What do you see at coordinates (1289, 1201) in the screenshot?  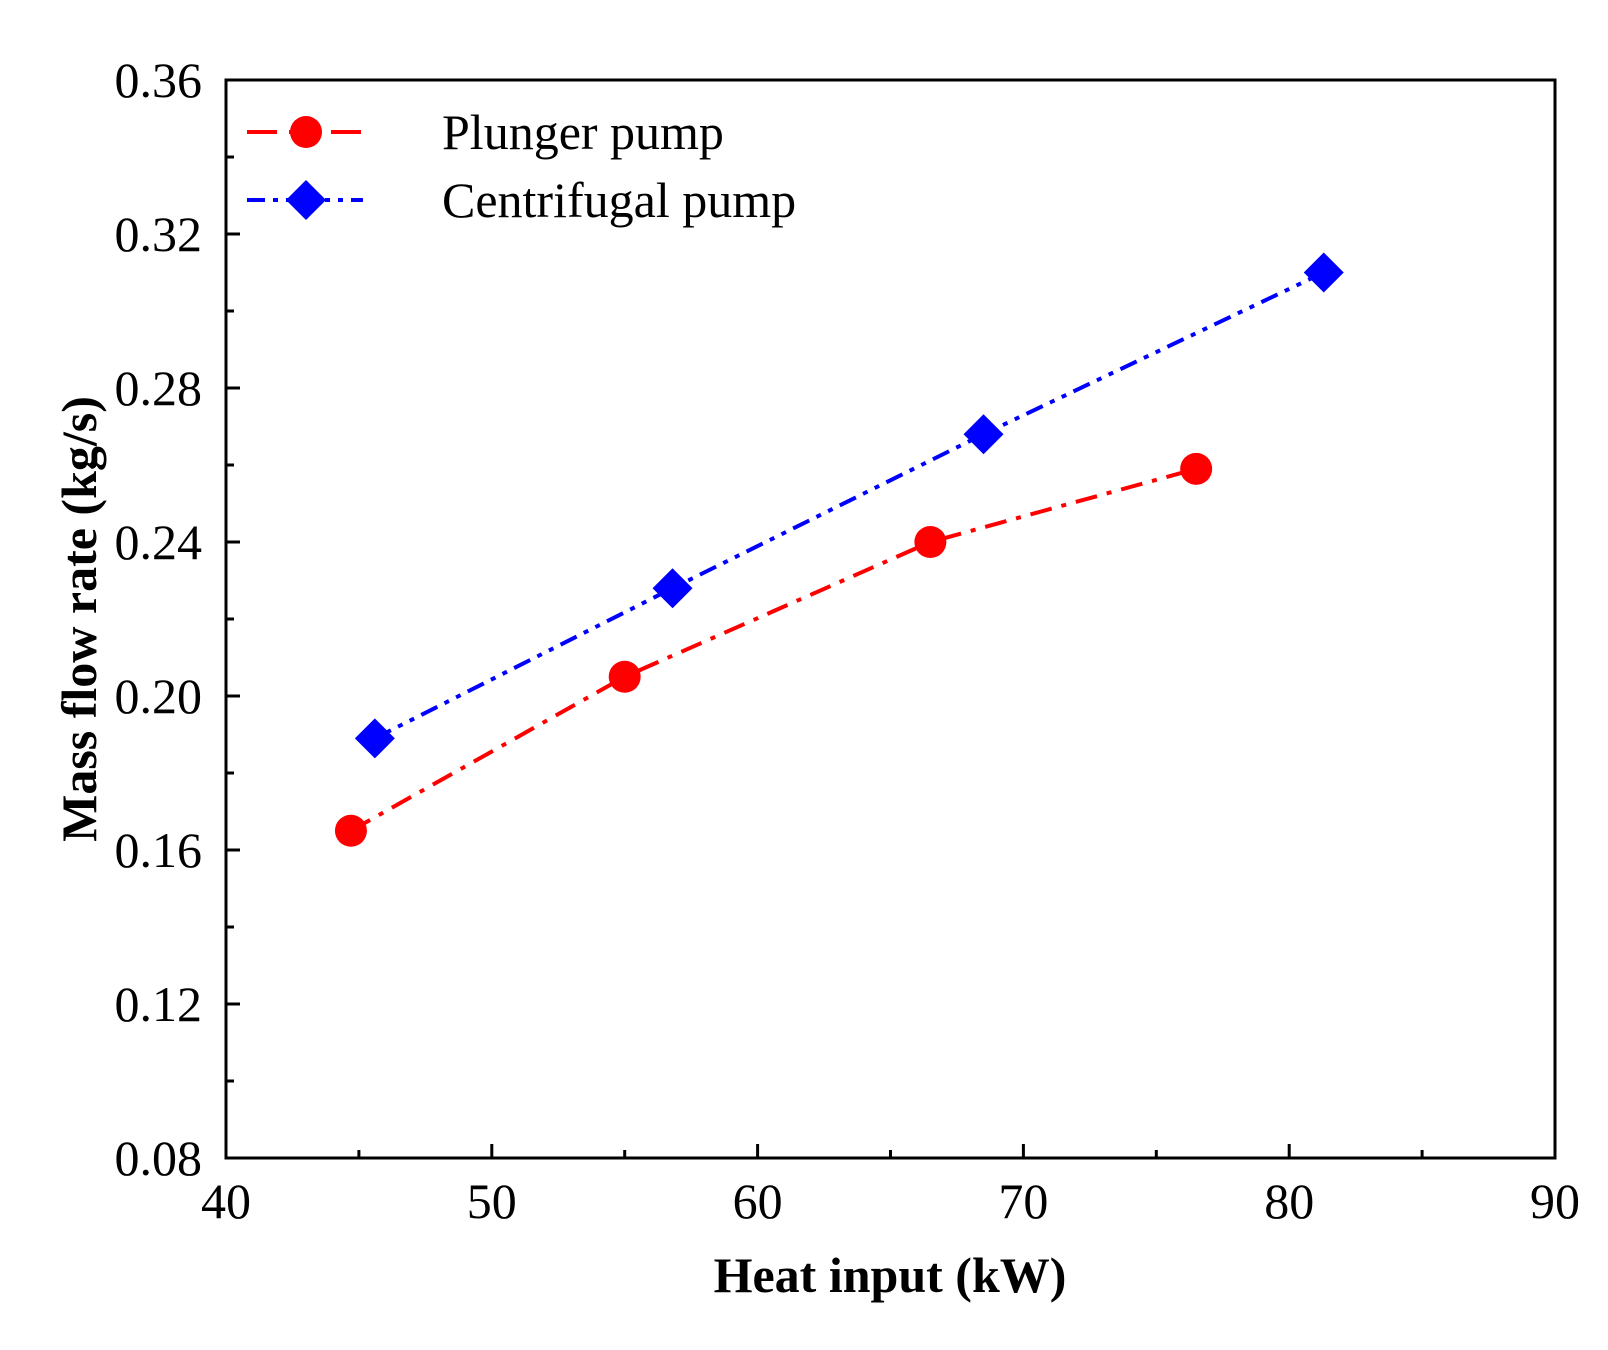 I see `x-tick-label: 80` at bounding box center [1289, 1201].